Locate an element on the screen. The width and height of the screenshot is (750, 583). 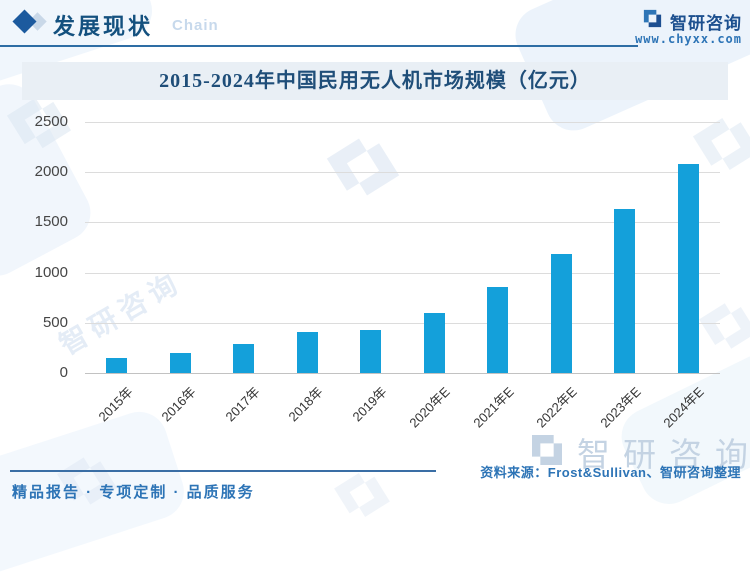
brand-block: 智研咨询 is located at coordinates (691, 21).